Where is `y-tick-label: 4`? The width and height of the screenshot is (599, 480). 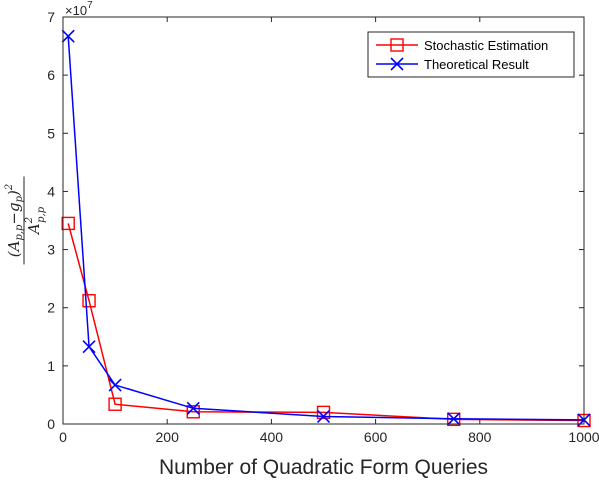 y-tick-label: 4 is located at coordinates (51, 191).